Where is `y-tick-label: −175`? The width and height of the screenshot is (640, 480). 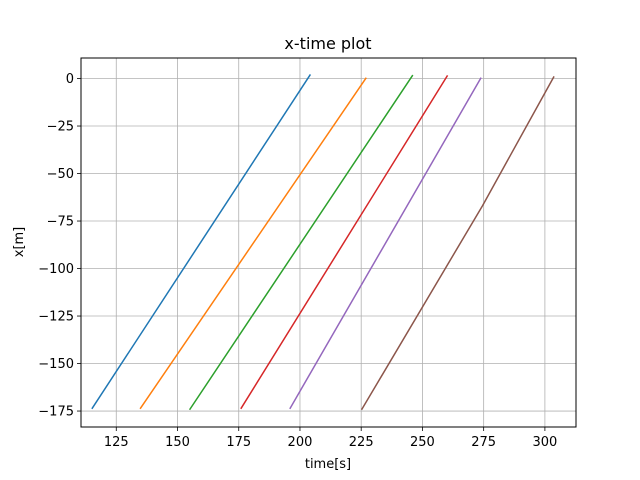
y-tick-label: −175 is located at coordinates (56, 412).